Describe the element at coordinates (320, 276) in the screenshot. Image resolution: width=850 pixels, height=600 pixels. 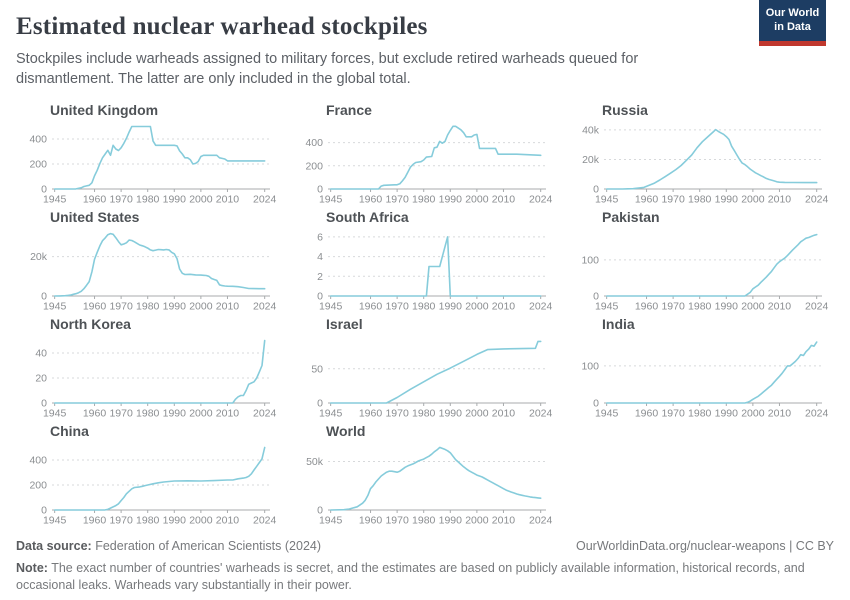
I see `svg-text: 2` at that location.